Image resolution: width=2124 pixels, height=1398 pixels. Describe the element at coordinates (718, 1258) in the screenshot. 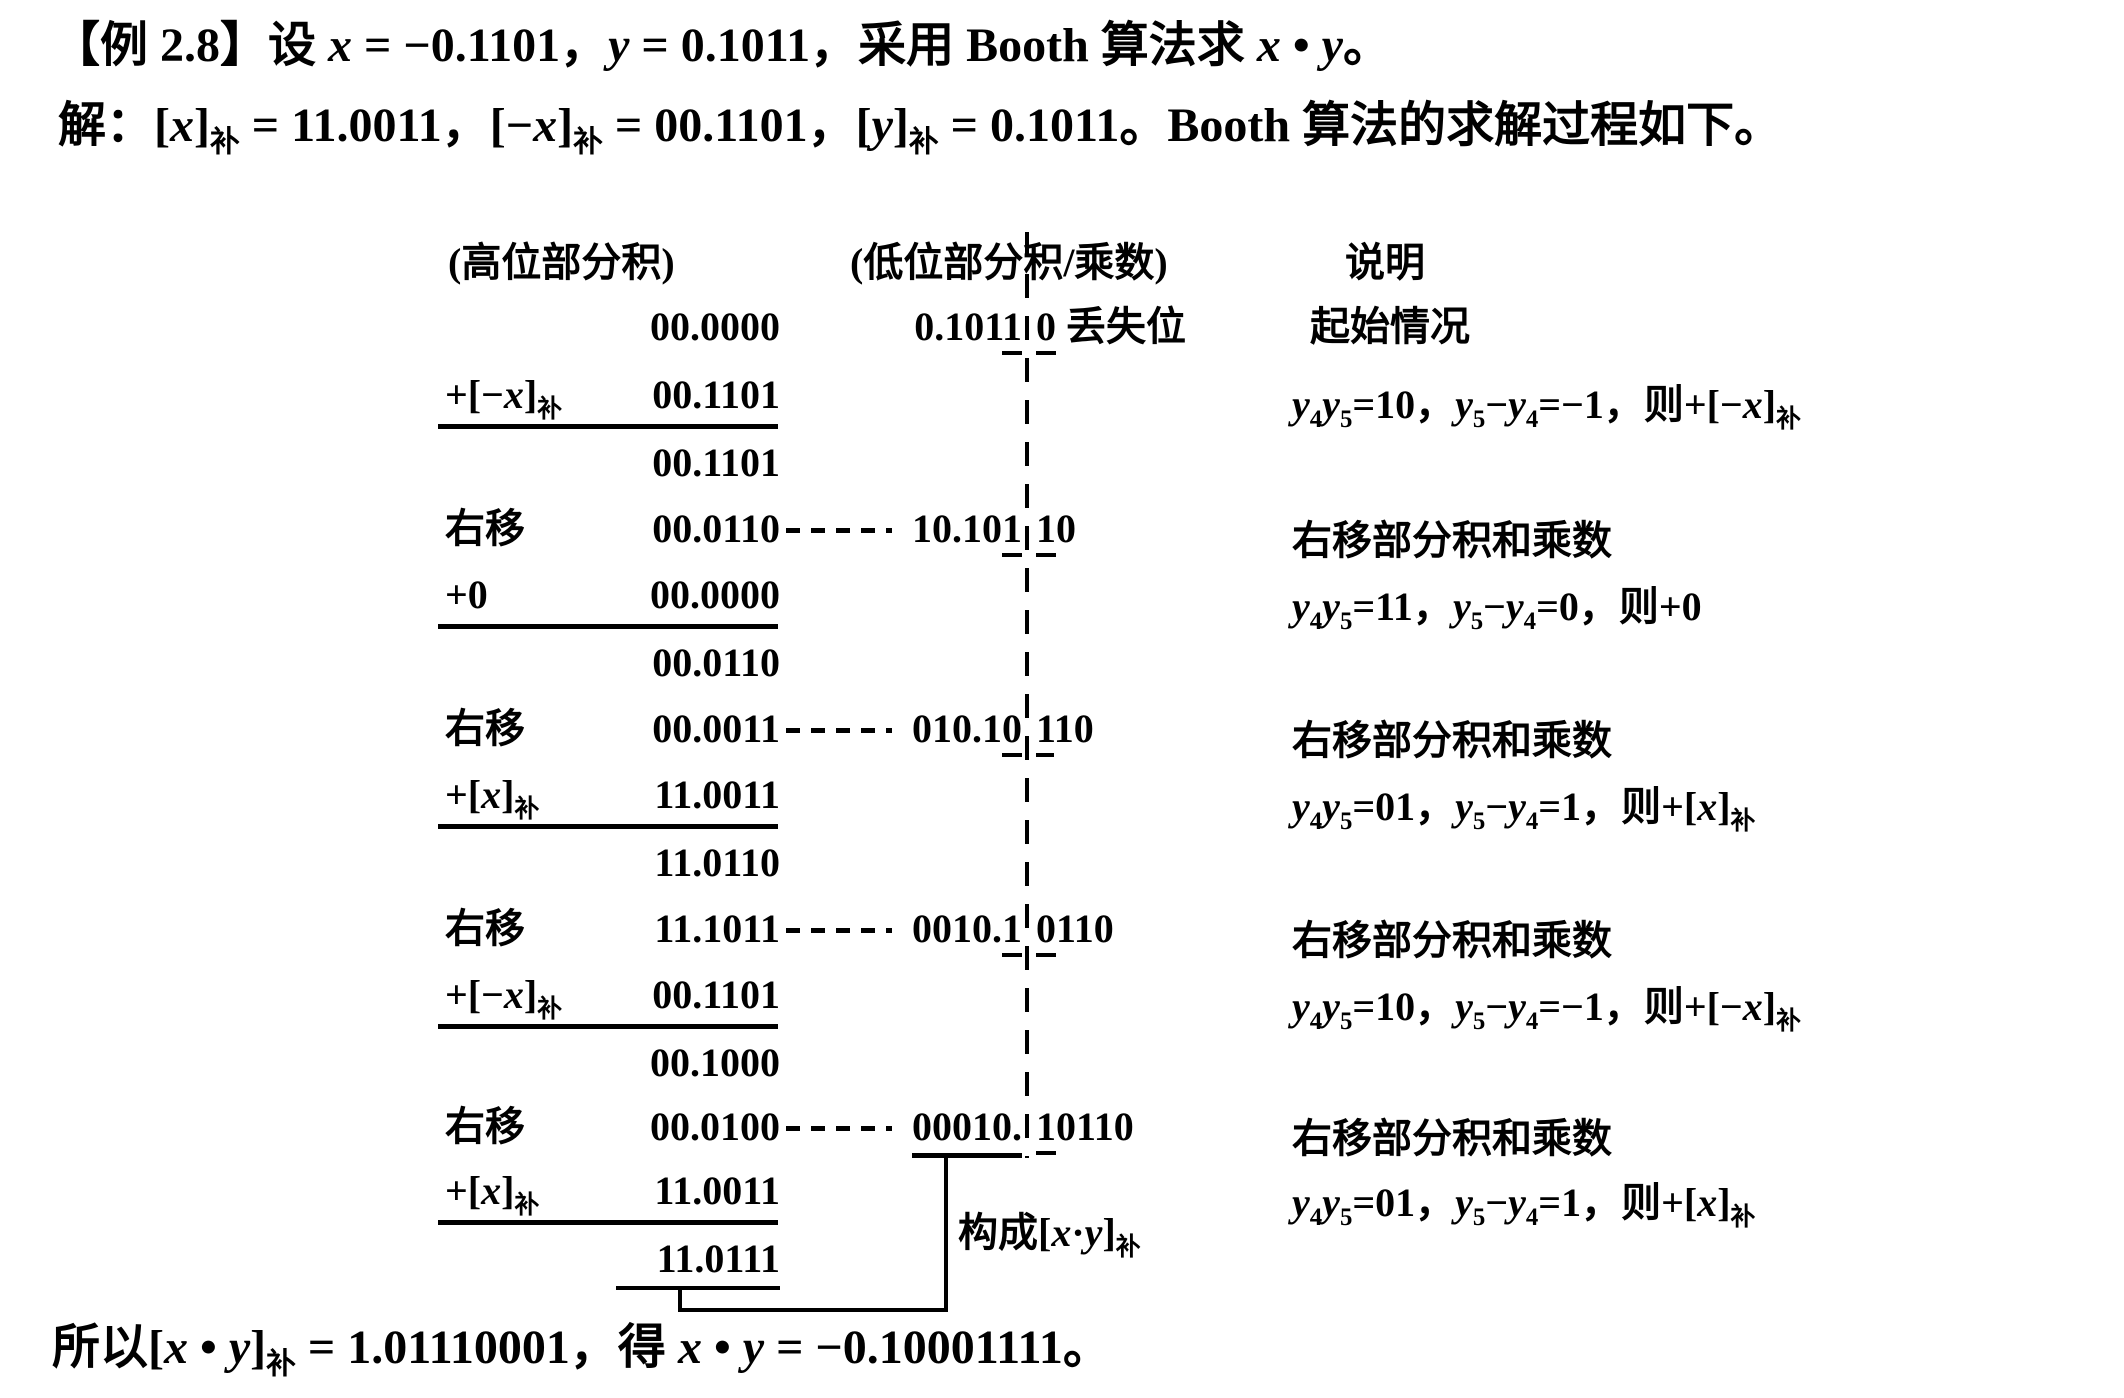

I see `final-high-product: 11.0111` at that location.